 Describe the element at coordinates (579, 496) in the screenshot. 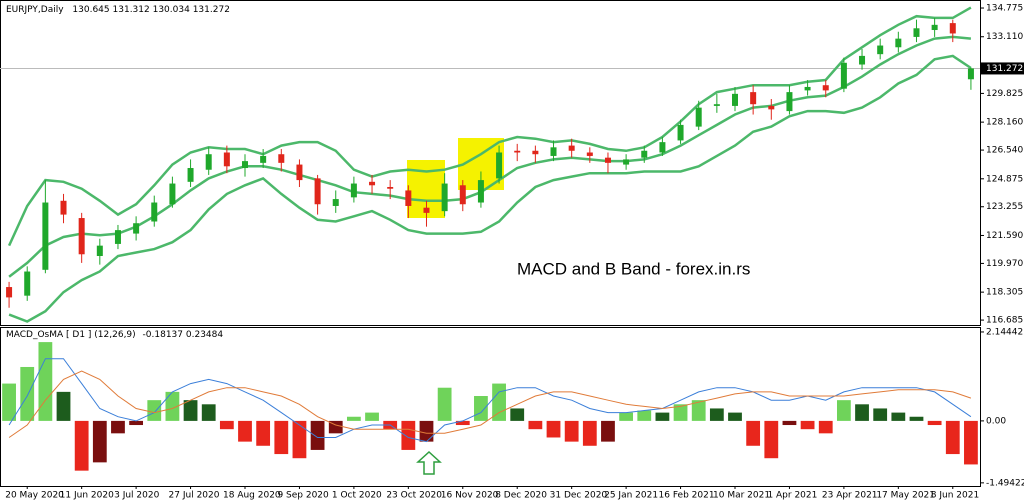

I see `x-tick-label: 31 Dec 2020` at that location.